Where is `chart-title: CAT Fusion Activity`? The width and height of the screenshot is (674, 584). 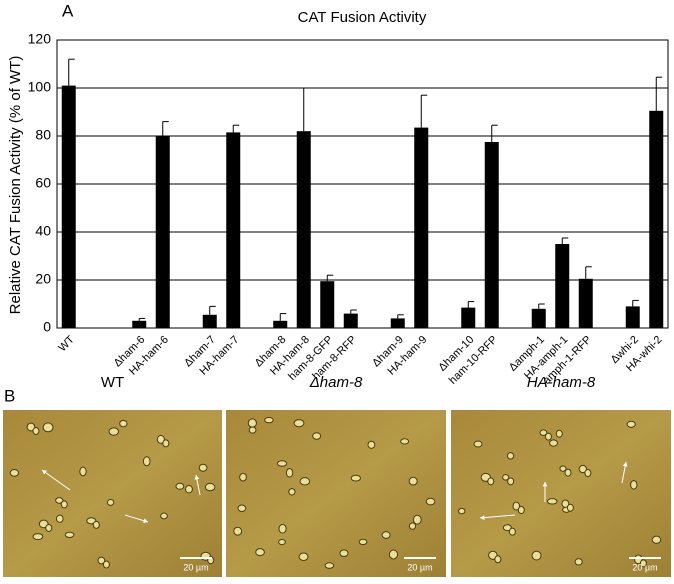 chart-title: CAT Fusion Activity is located at coordinates (362, 17).